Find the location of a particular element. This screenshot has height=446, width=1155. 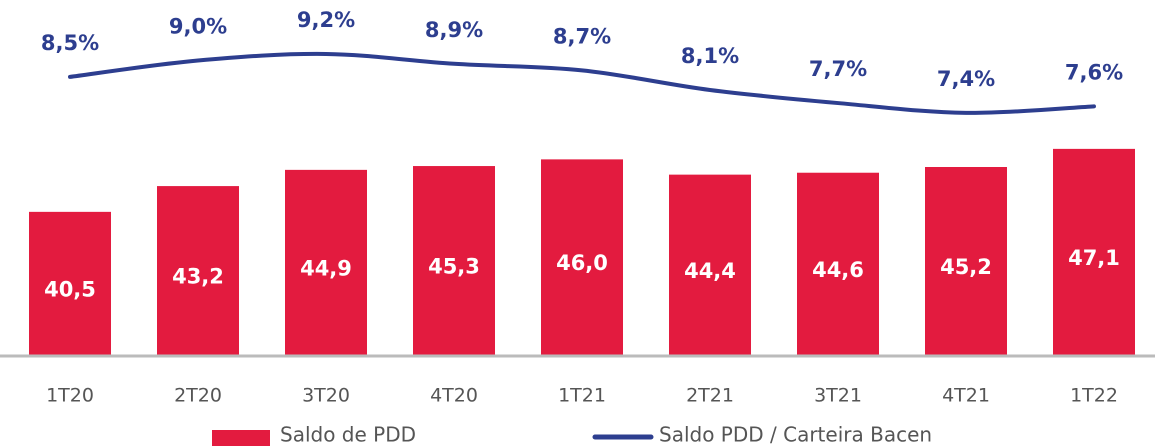

bar-label: 46,0 is located at coordinates (582, 263).